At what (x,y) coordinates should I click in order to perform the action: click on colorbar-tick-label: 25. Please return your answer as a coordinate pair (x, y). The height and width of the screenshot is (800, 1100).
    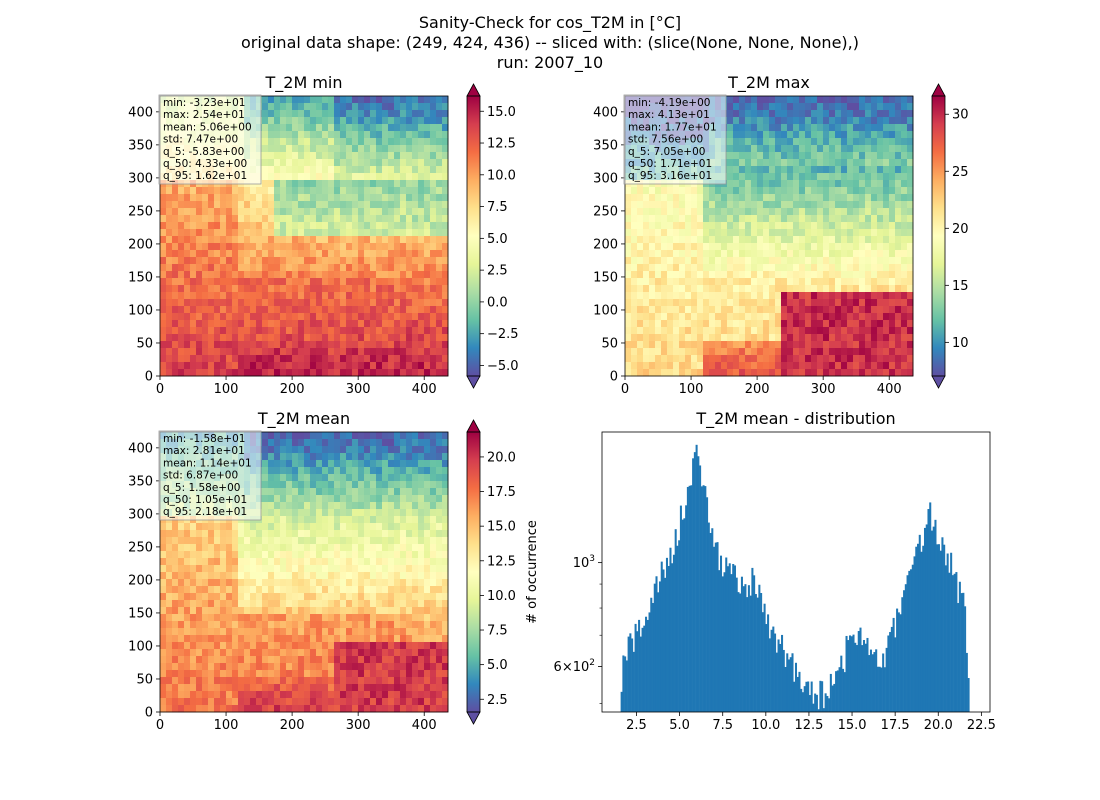
    Looking at the image, I should click on (960, 172).